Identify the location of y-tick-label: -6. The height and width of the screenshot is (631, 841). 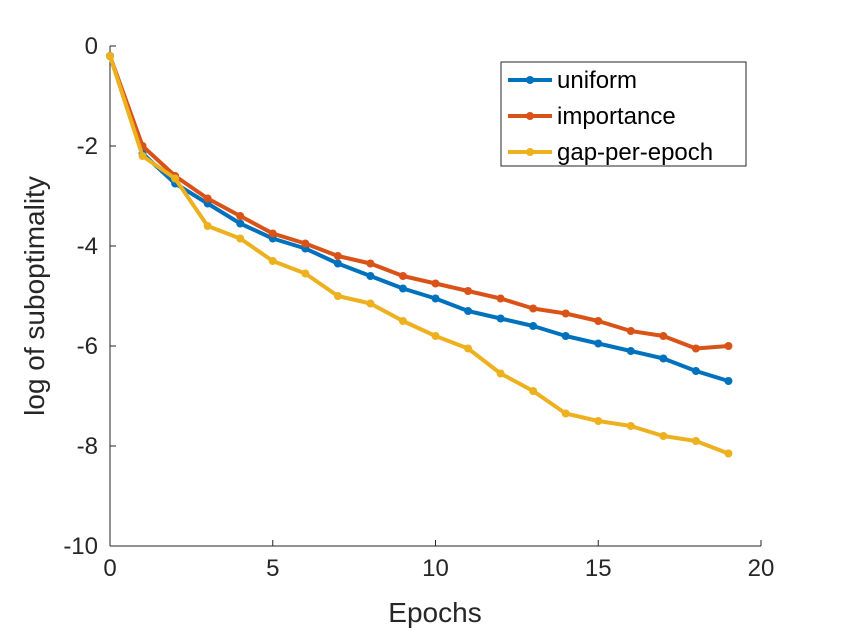
(87, 346).